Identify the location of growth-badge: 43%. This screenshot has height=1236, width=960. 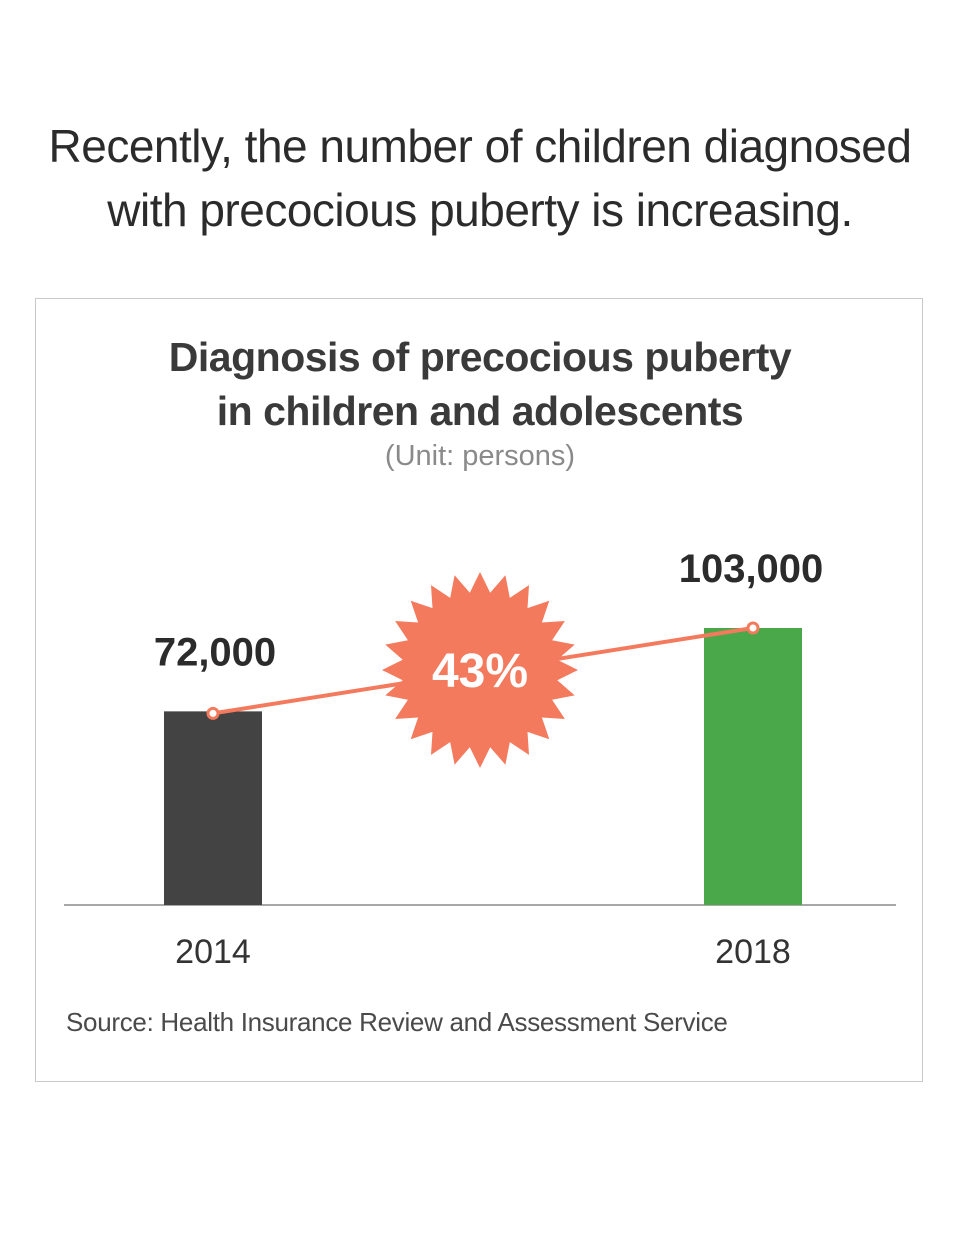
(480, 670).